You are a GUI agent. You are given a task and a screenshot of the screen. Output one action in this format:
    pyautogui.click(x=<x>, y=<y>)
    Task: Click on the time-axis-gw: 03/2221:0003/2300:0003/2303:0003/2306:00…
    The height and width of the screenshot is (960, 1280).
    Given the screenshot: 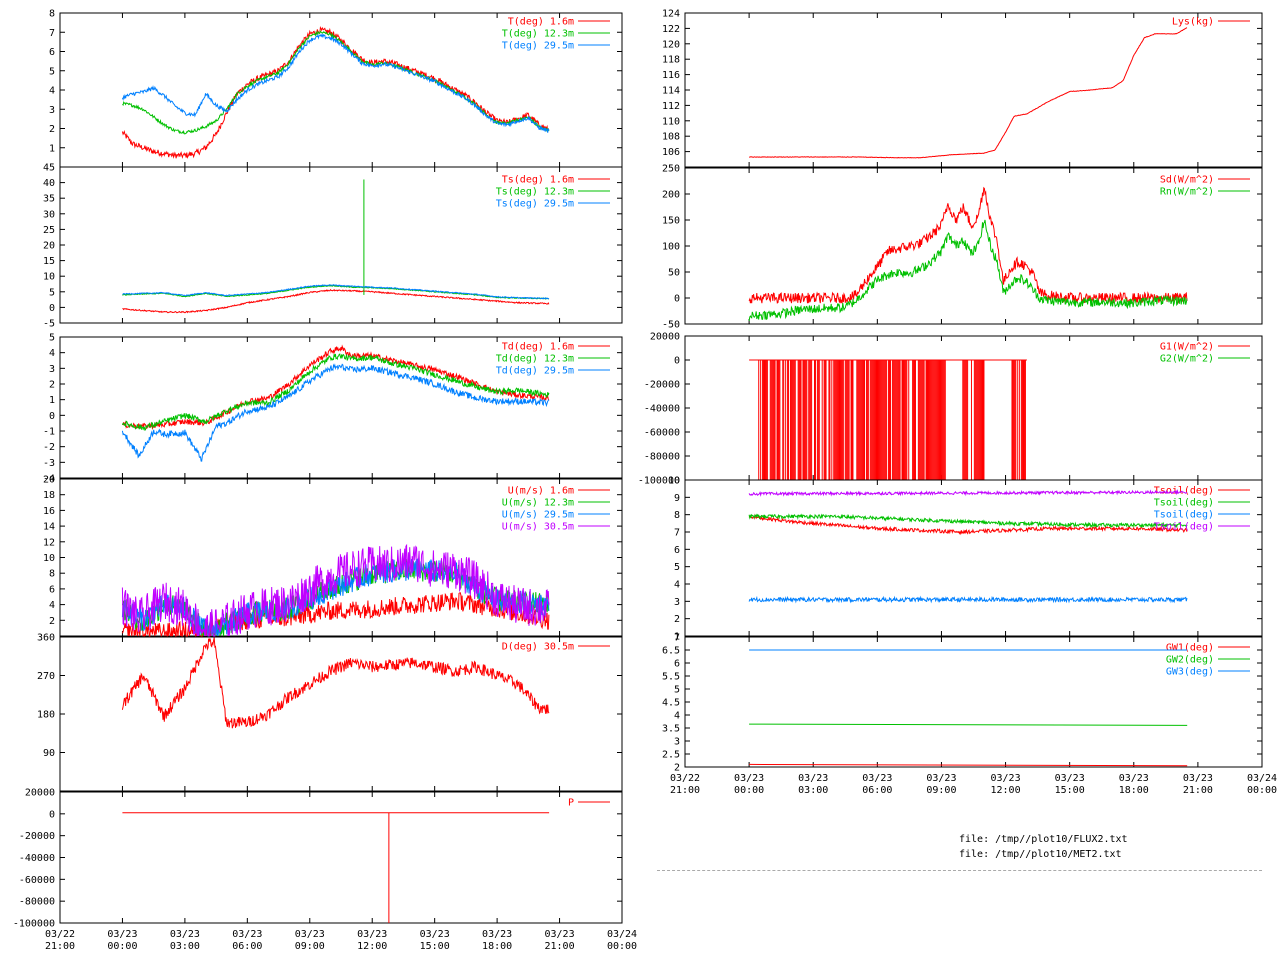 What is the action you would take?
    pyautogui.click(x=973, y=784)
    